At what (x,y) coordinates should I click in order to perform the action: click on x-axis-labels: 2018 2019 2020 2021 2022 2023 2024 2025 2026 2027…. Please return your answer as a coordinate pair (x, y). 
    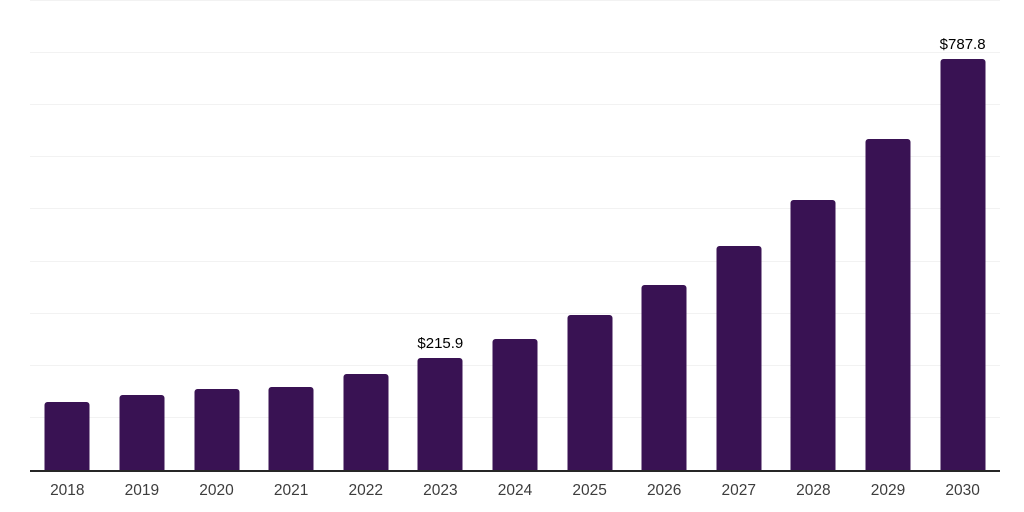
    Looking at the image, I should click on (515, 491).